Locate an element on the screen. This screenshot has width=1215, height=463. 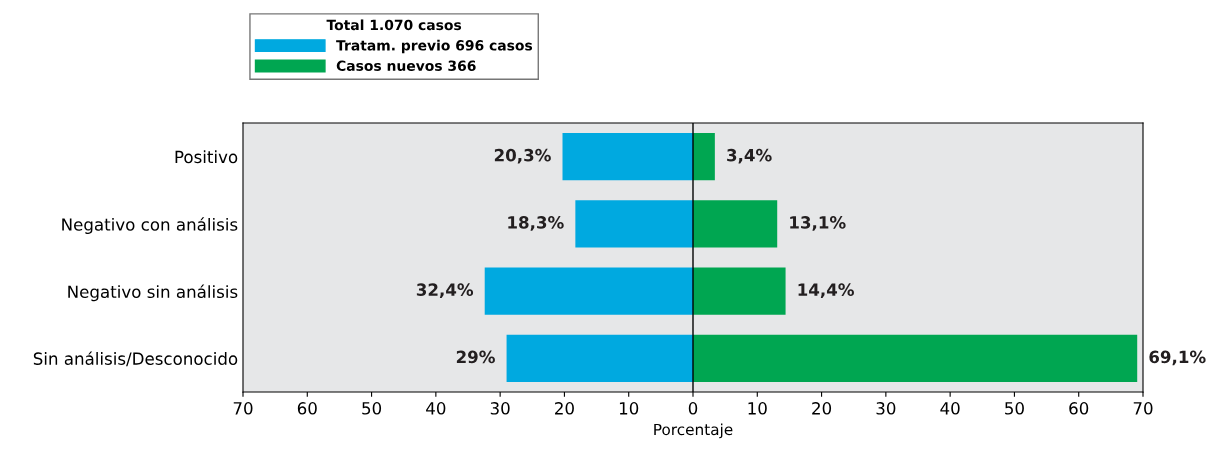
data-label: 14,4% is located at coordinates (826, 291).